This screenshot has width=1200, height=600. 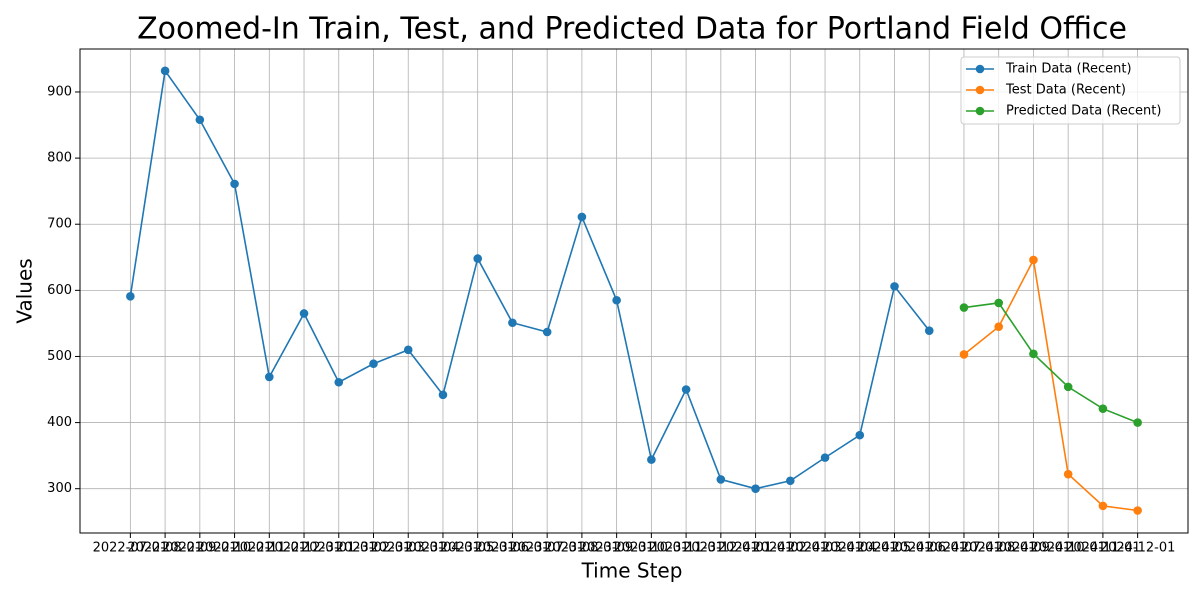 I want to click on y-tick-label: 900, so click(x=59, y=91).